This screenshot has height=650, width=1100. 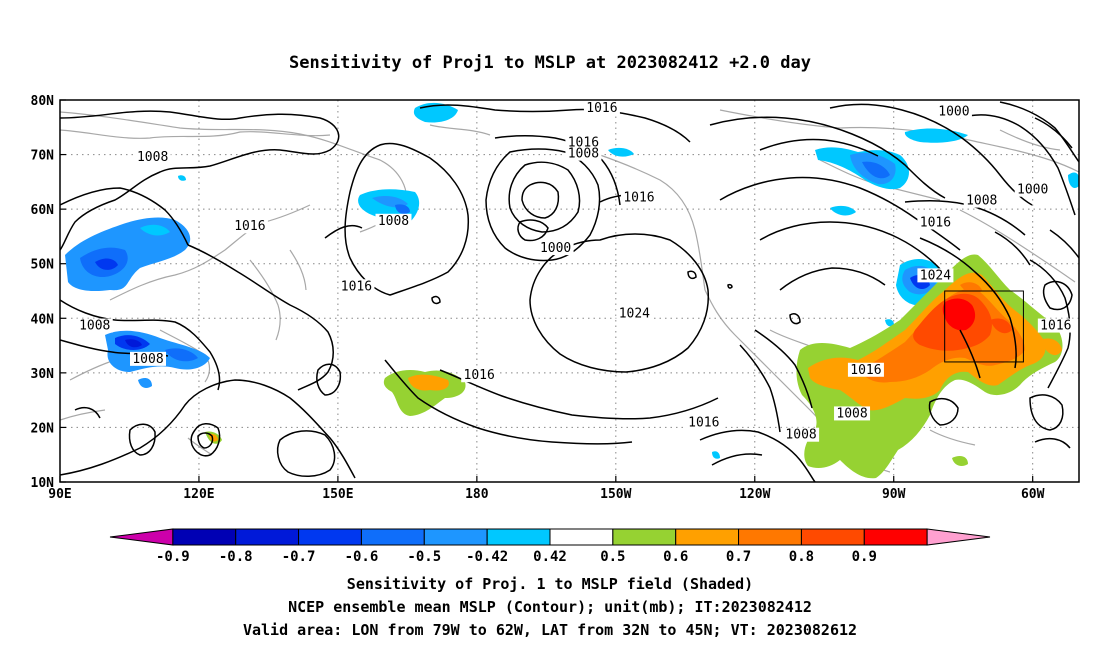 I want to click on lon-tick-label: 60W, so click(x=1033, y=494).